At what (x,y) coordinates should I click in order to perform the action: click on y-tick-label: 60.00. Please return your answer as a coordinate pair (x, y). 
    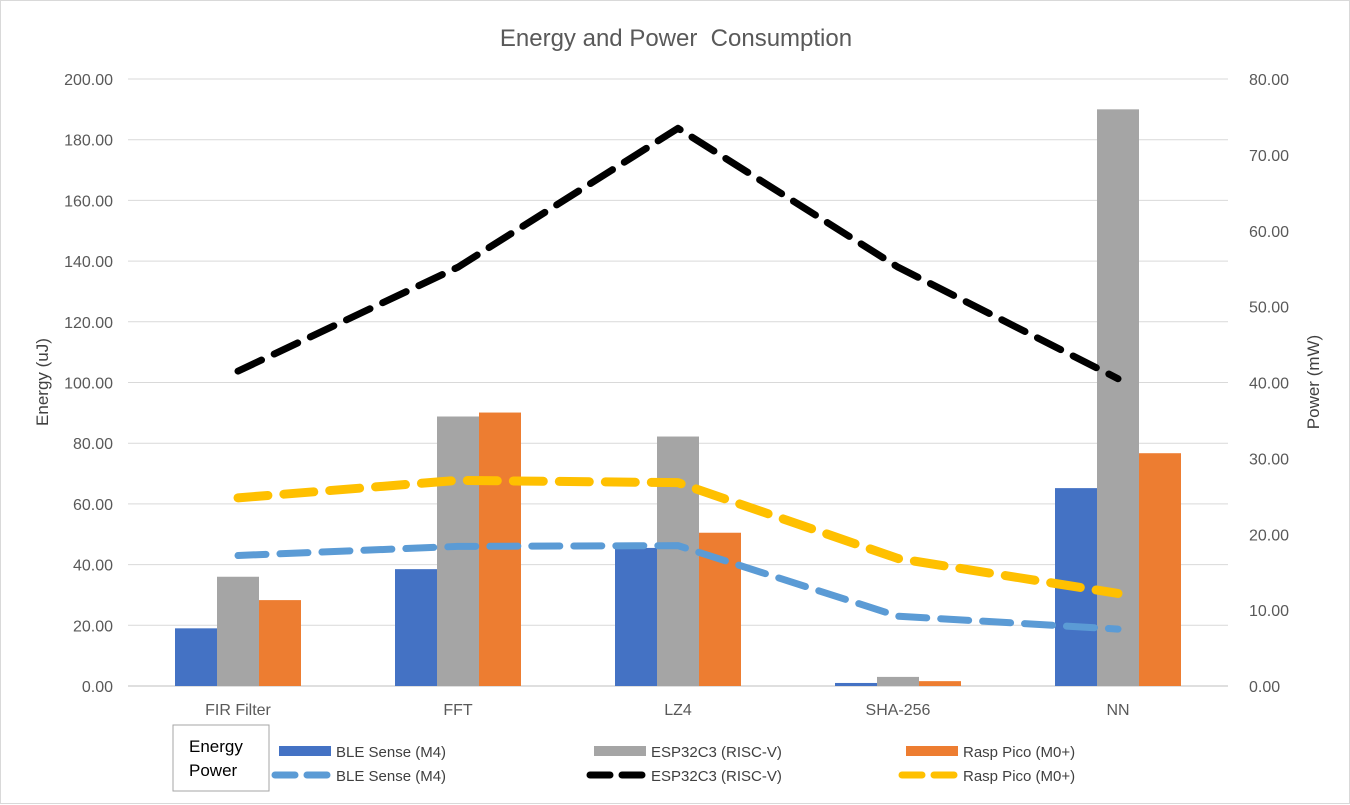
    Looking at the image, I should click on (93, 505).